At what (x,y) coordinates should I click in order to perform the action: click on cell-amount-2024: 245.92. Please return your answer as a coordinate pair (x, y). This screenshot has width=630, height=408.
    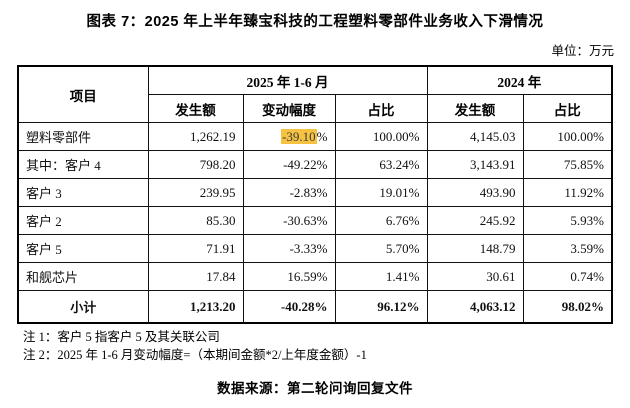
    Looking at the image, I should click on (475, 220).